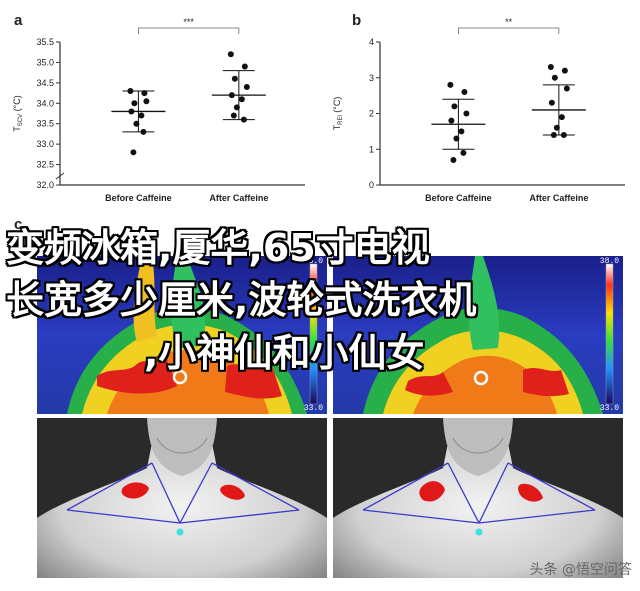  What do you see at coordinates (182, 498) in the screenshot?
I see `neck-photo-before` at bounding box center [182, 498].